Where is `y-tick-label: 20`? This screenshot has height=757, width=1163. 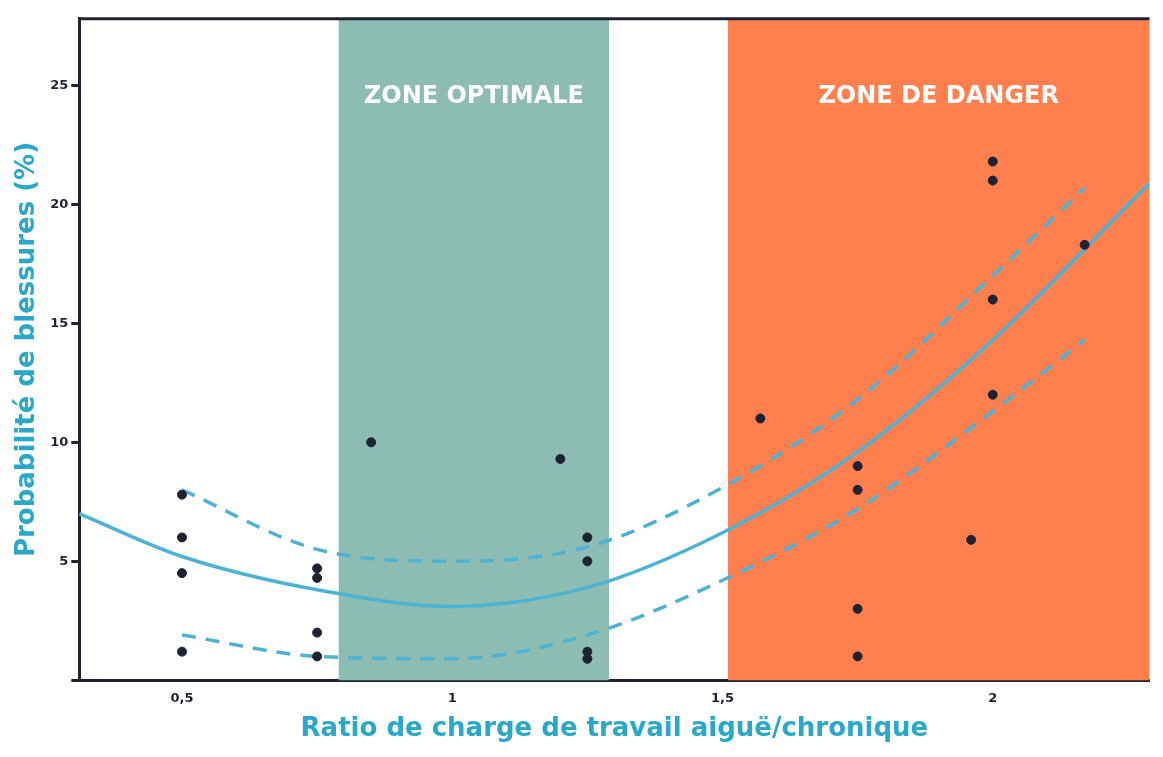 y-tick-label: 20 is located at coordinates (59, 203).